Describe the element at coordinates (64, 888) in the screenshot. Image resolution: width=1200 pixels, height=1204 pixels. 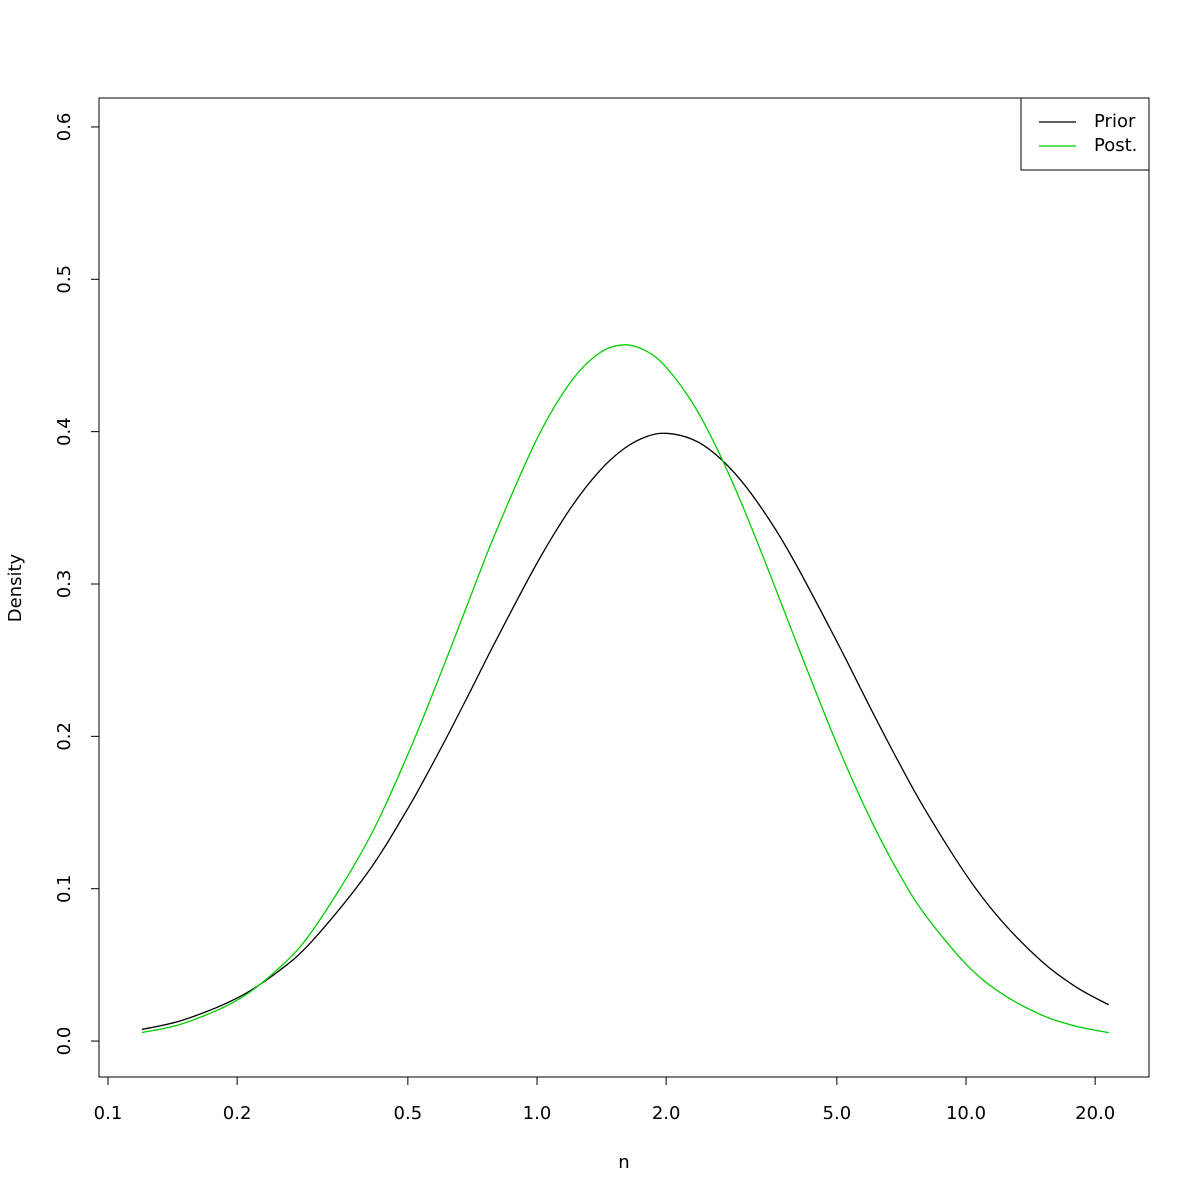
I see `y-tick-label: 0.1` at that location.